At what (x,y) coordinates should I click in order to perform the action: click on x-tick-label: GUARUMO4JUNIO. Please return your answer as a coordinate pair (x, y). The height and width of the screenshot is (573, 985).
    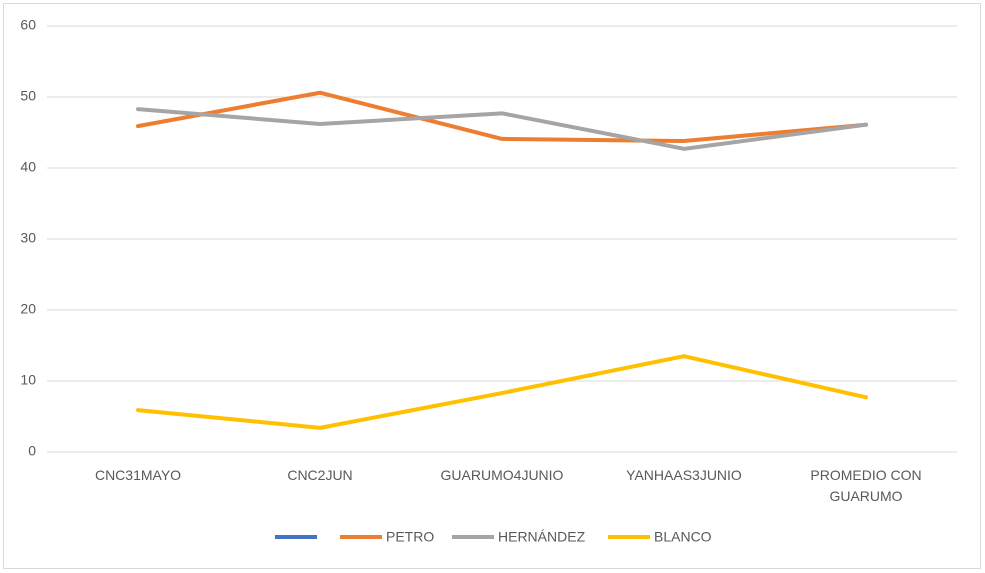
    Looking at the image, I should click on (502, 475).